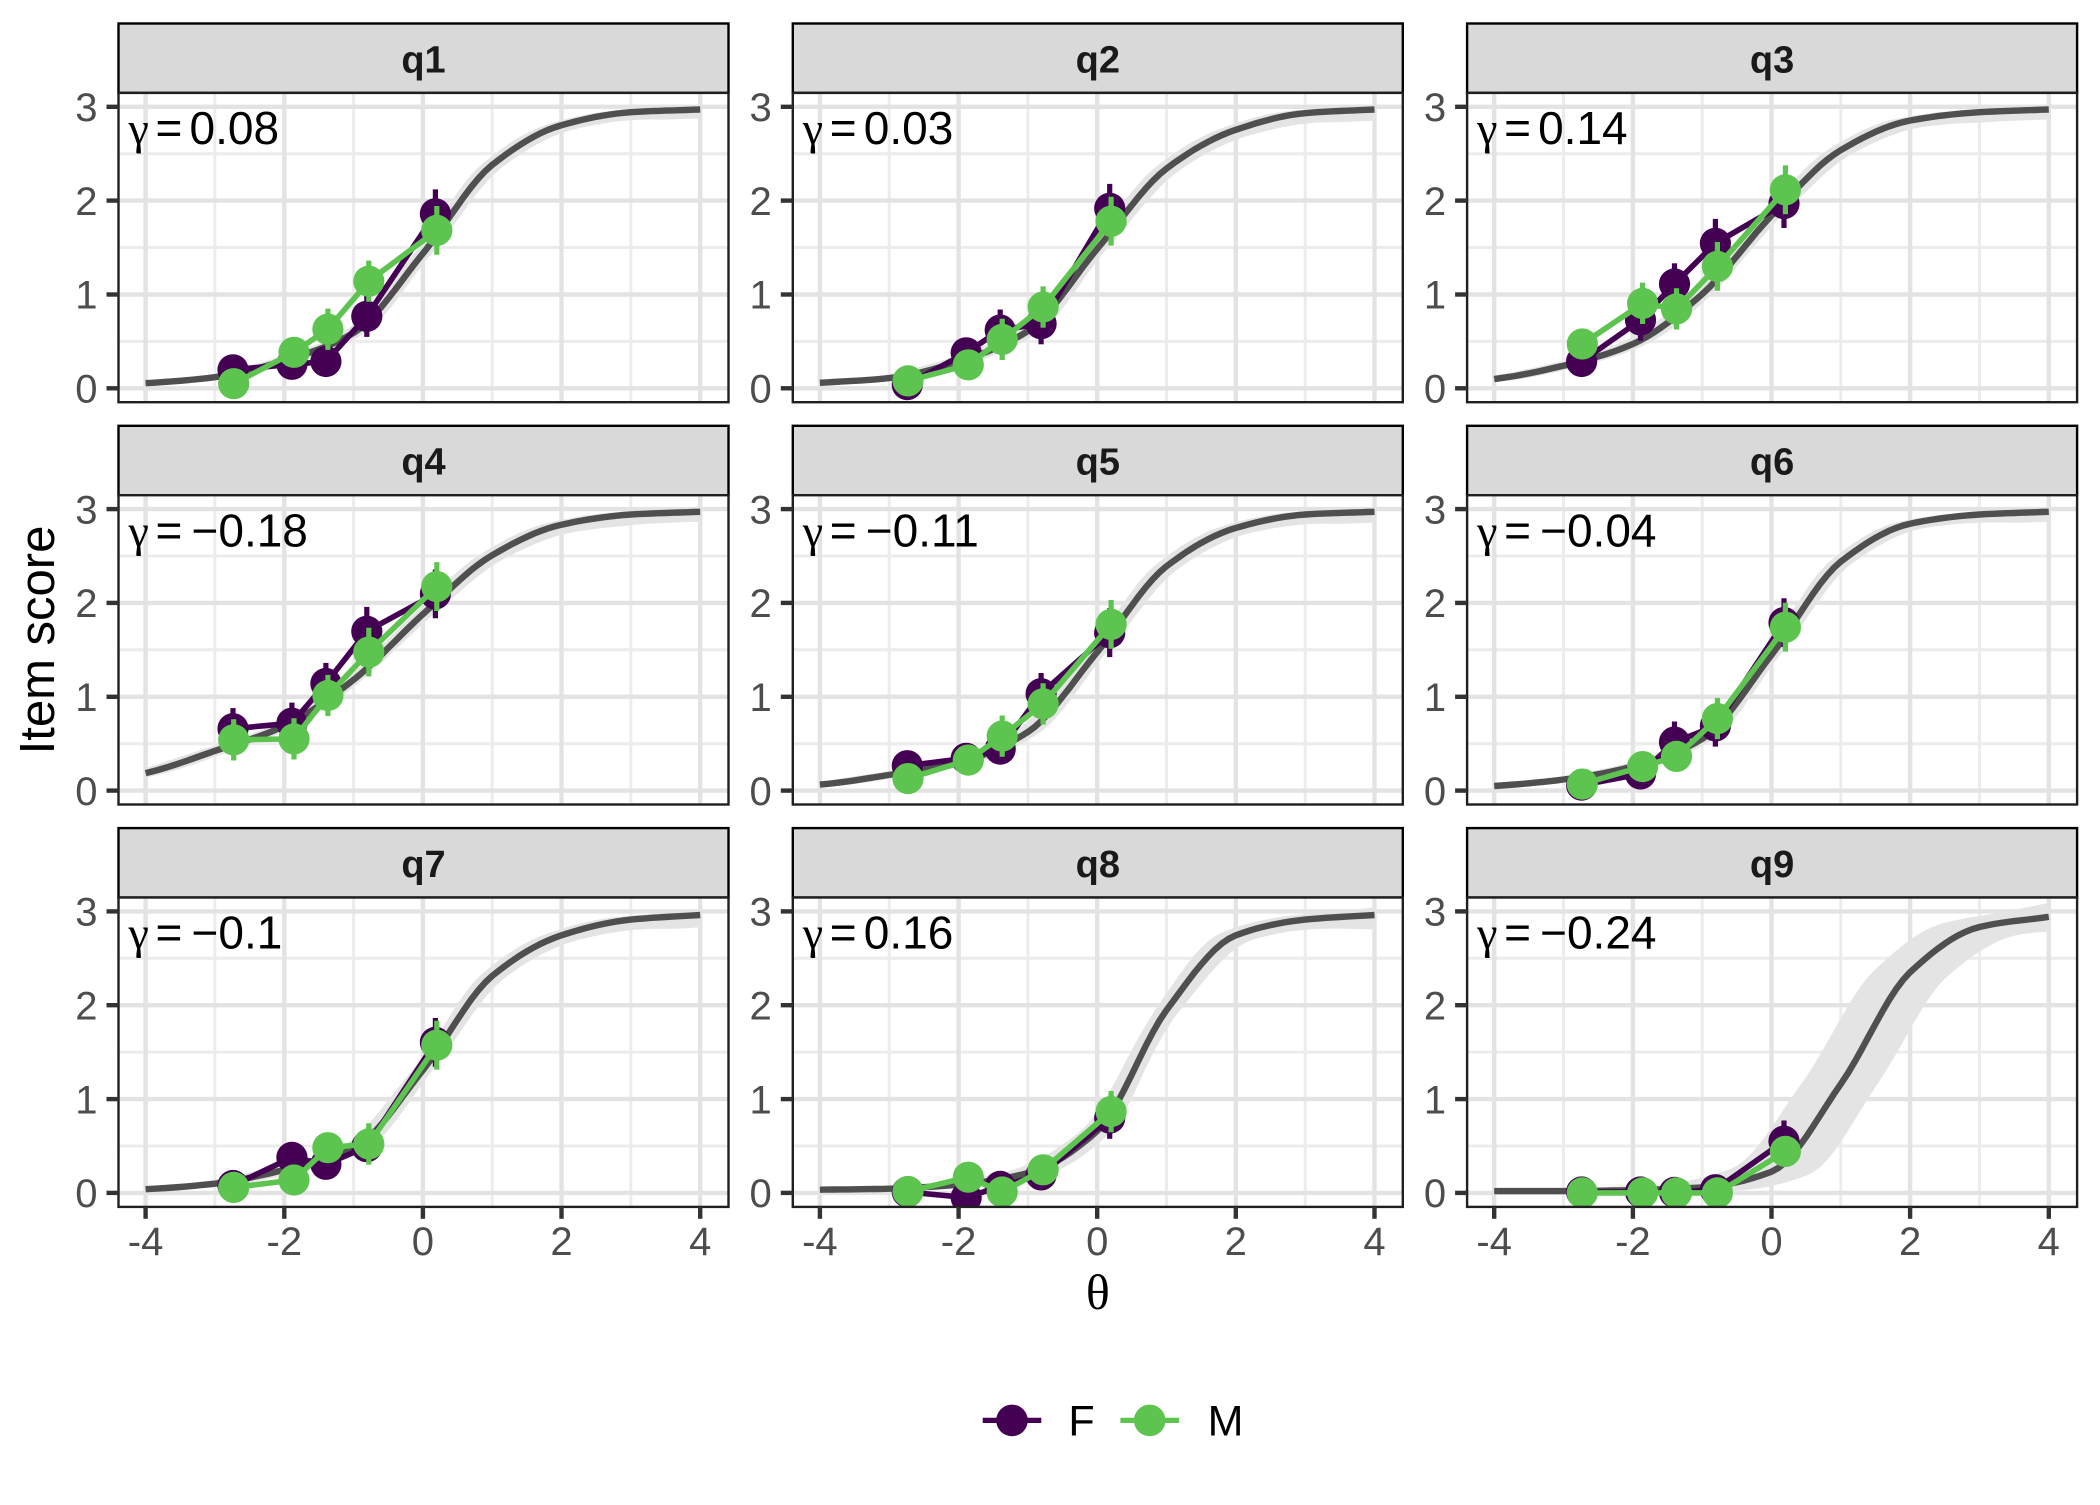 This screenshot has height=1505, width=2100. What do you see at coordinates (1772, 463) in the screenshot?
I see `svg-text: q6` at bounding box center [1772, 463].